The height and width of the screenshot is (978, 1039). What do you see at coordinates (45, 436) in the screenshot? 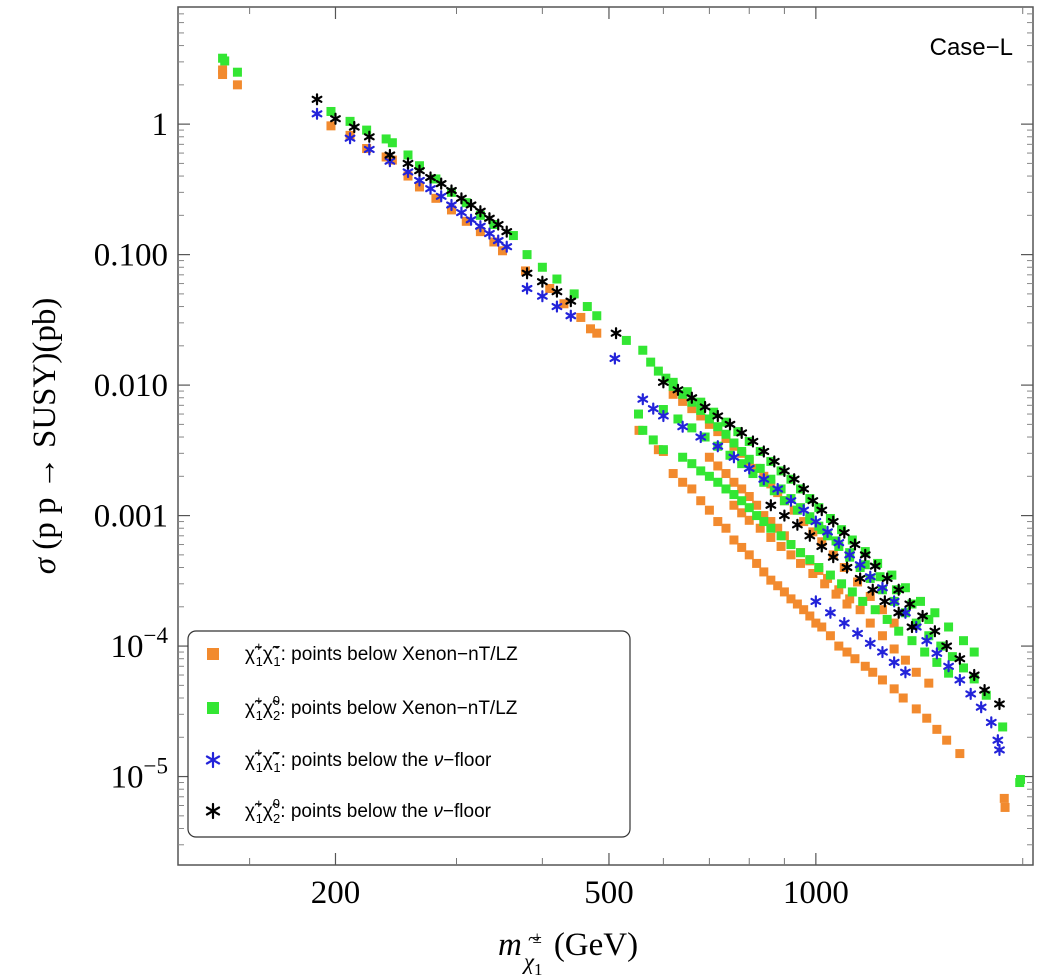
I see `y-axis-title: σ (p p → SUSY)(pb)` at bounding box center [45, 436].